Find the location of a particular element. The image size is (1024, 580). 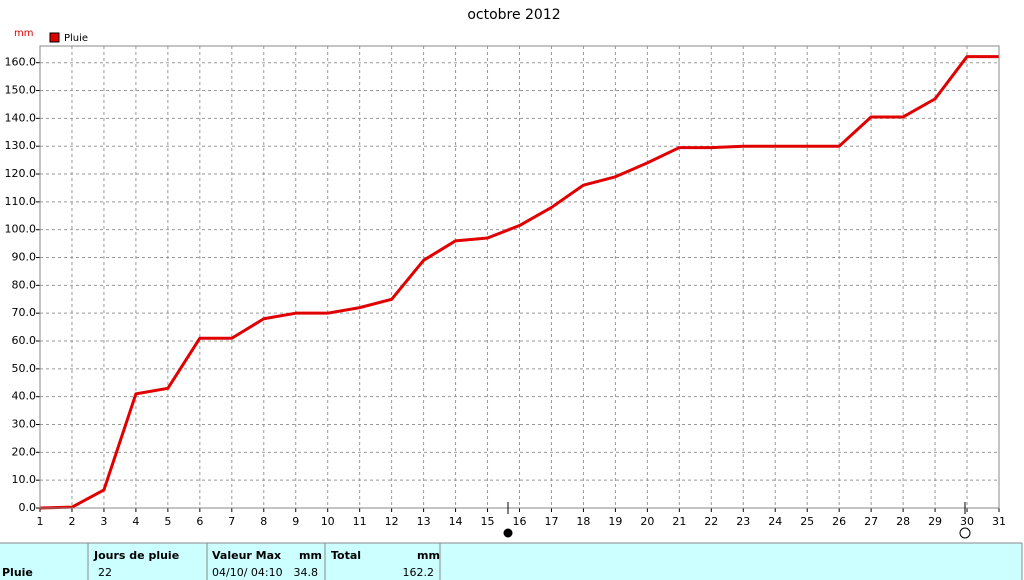

new-moon-icon is located at coordinates (508, 533).